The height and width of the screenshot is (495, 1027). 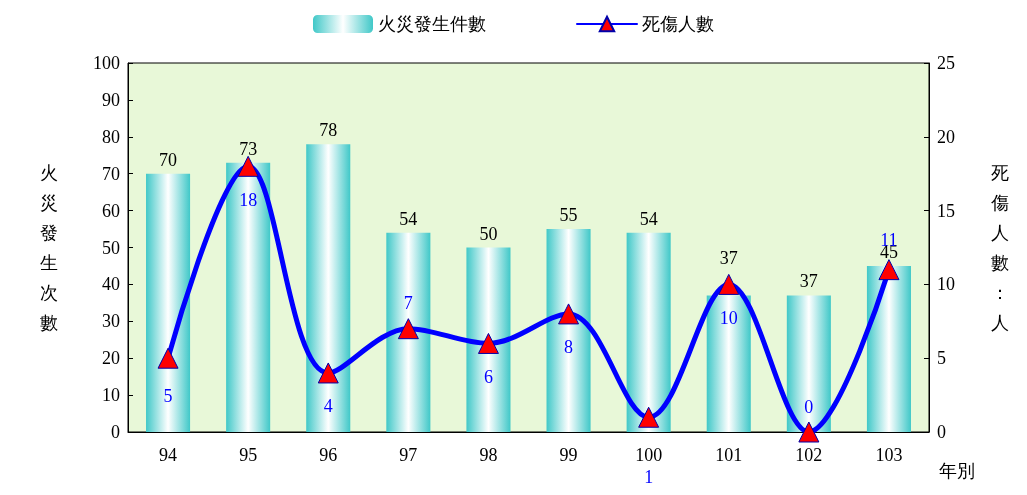 What do you see at coordinates (111, 99) in the screenshot?
I see `y-tick-label: 90` at bounding box center [111, 99].